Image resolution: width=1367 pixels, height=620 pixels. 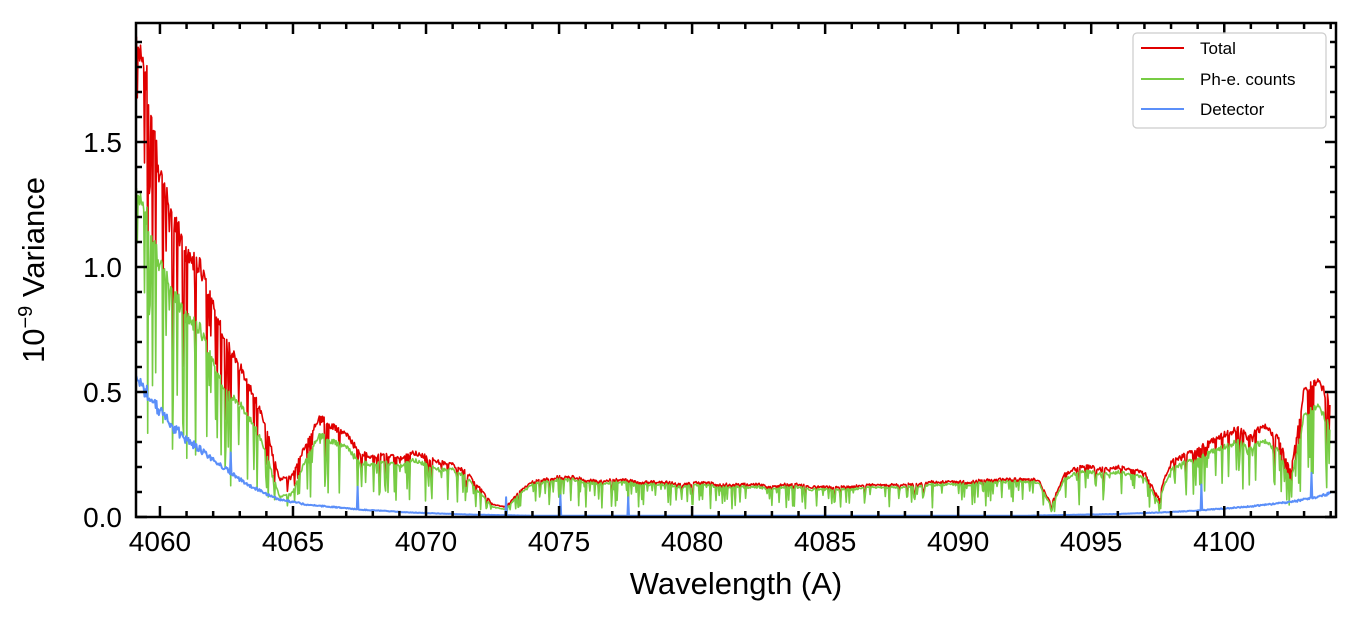 What do you see at coordinates (736, 583) in the screenshot?
I see `x-axis-title: Wavelength (A)` at bounding box center [736, 583].